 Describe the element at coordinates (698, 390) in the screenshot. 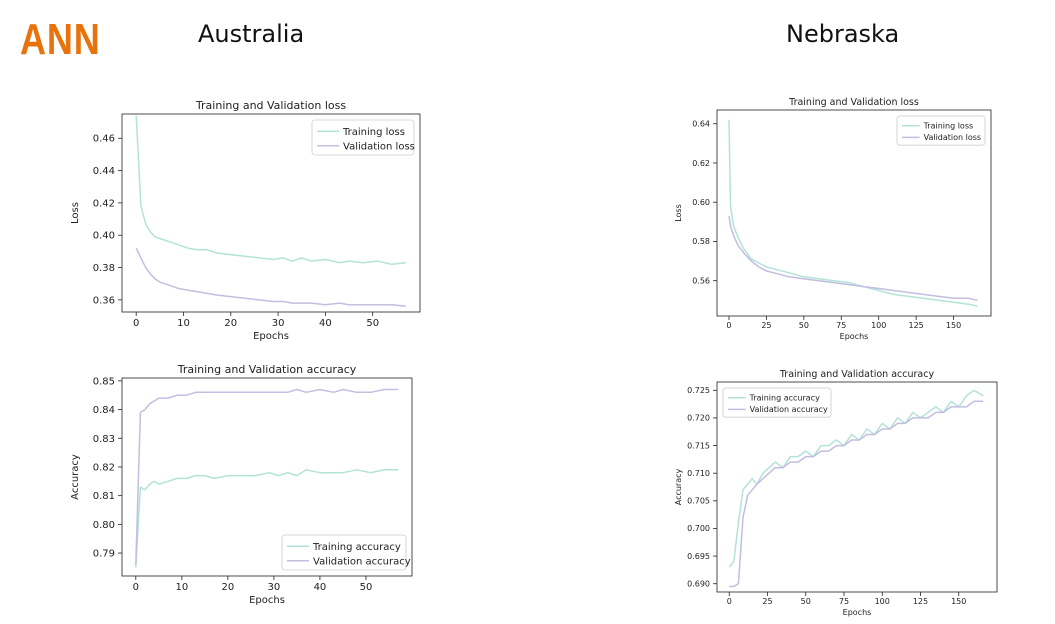

I see `y-tick-label: 0.725` at that location.